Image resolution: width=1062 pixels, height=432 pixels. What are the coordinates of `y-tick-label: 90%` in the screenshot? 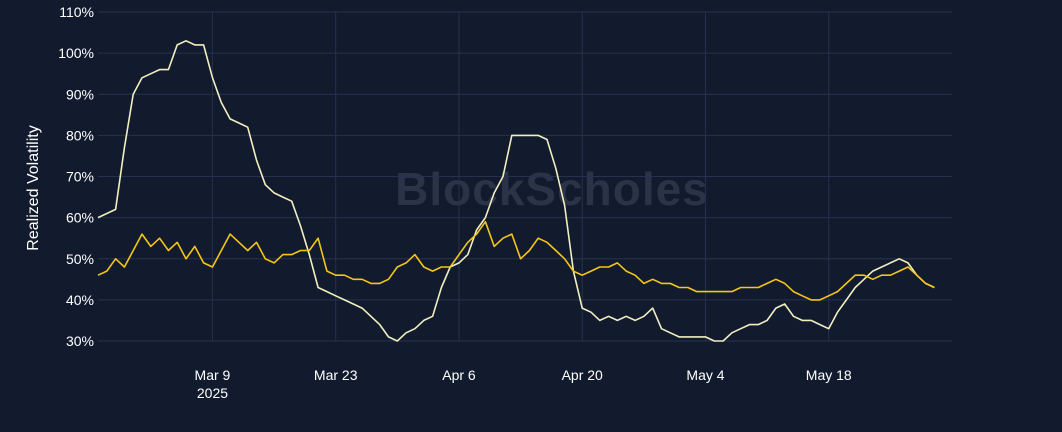 It's located at (80, 94).